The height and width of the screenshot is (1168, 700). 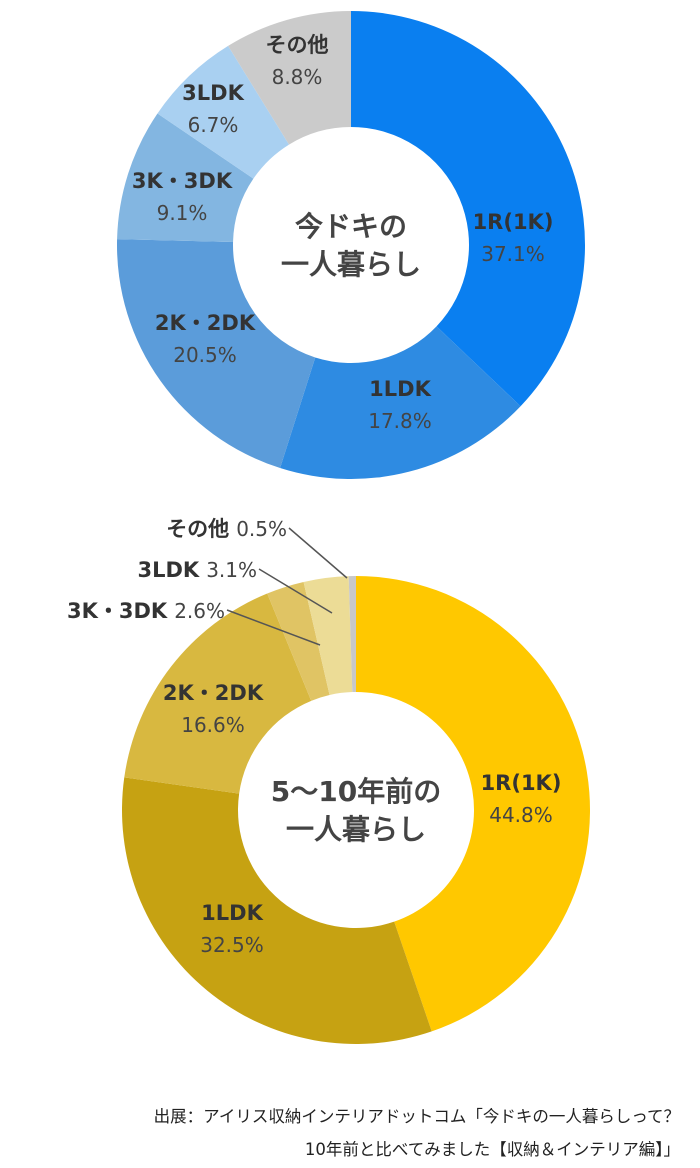 What do you see at coordinates (231, 570) in the screenshot?
I see `slice-value-3ldk: 3.1%` at bounding box center [231, 570].